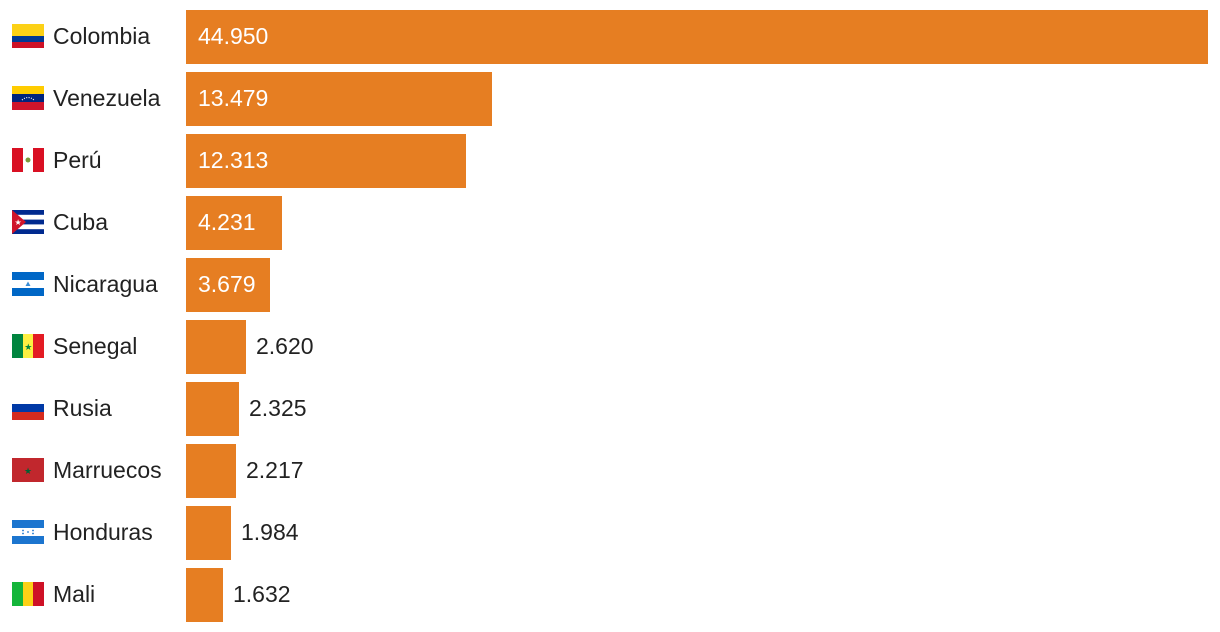 Image resolution: width=1220 pixels, height=632 pixels. What do you see at coordinates (74, 594) in the screenshot?
I see `category-label: Mali` at bounding box center [74, 594].